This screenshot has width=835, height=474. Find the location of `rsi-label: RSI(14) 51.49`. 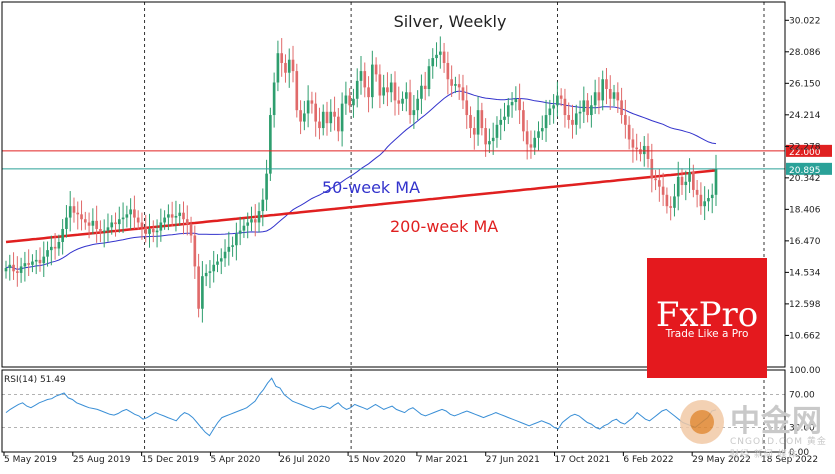

rsi-label: RSI(14) 51.49 is located at coordinates (35, 380).